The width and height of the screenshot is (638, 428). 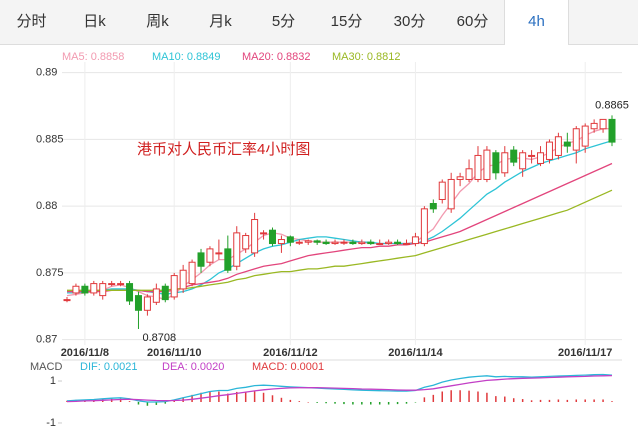 What do you see at coordinates (46, 340) in the screenshot?
I see `y-tick-label: 0.87` at bounding box center [46, 340].